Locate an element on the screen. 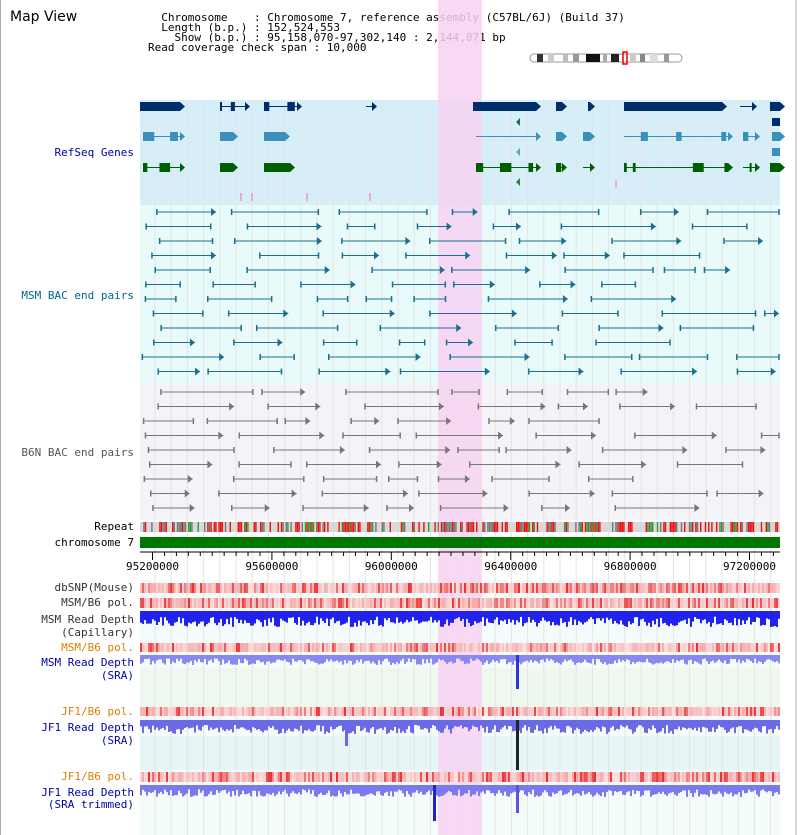 The height and width of the screenshot is (835, 800). chromosome-bar is located at coordinates (460, 542).